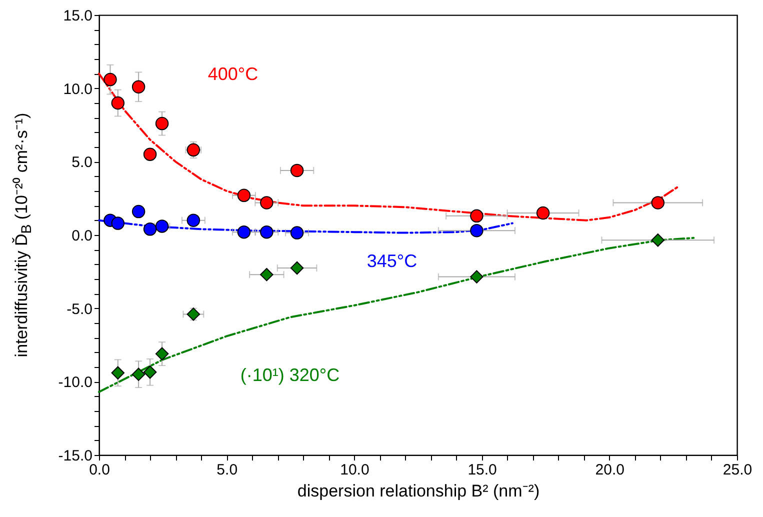  I want to click on x-tick-label: 5.0, so click(227, 470).